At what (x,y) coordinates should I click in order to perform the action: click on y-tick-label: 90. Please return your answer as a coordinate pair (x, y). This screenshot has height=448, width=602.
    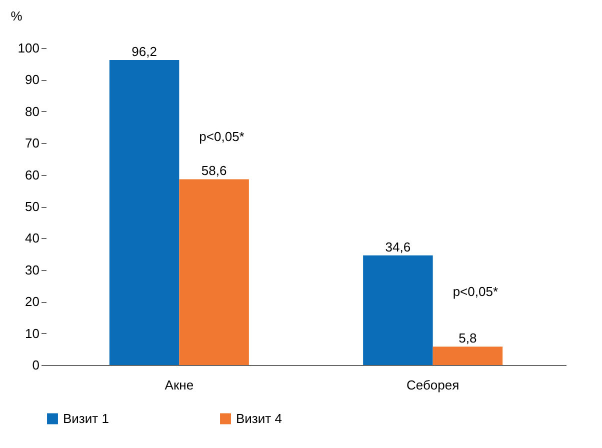
    Looking at the image, I should click on (32, 80).